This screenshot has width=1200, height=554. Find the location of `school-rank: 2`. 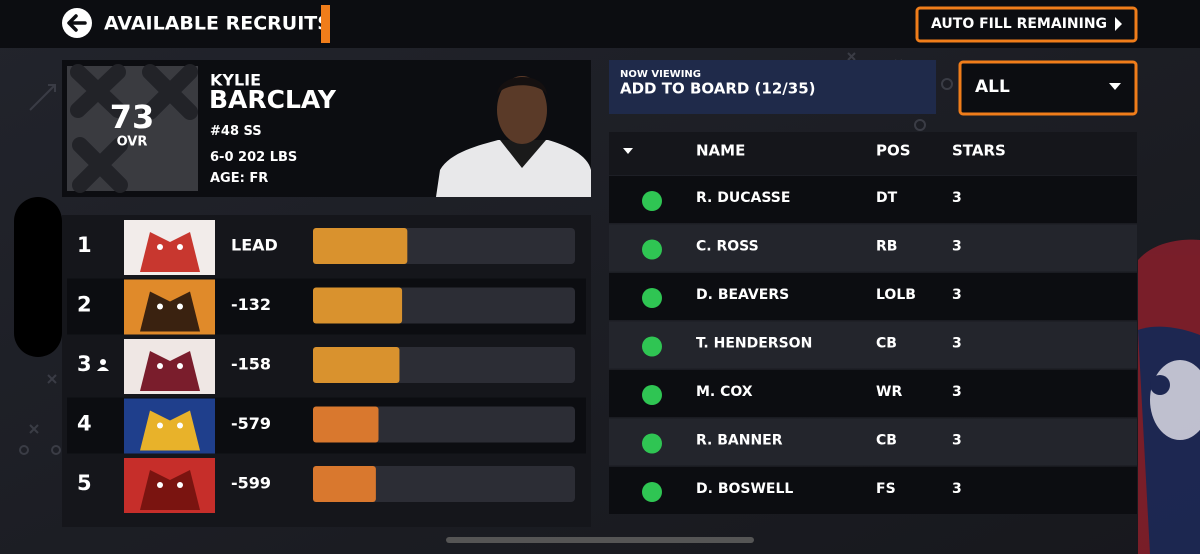

school-rank: 2 is located at coordinates (84, 305).